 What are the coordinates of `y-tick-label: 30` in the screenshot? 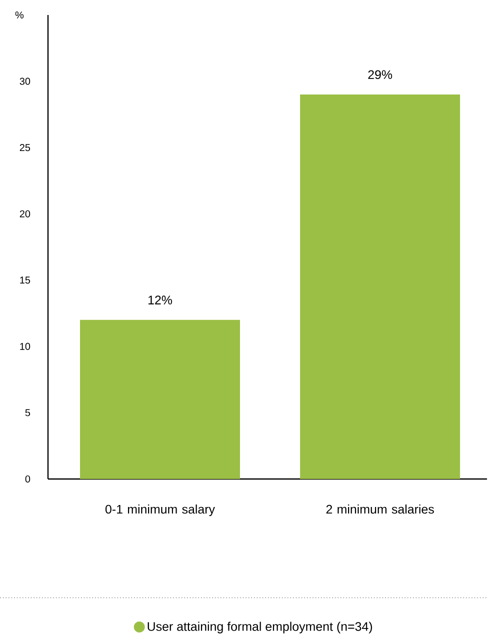 It's located at (25, 81).